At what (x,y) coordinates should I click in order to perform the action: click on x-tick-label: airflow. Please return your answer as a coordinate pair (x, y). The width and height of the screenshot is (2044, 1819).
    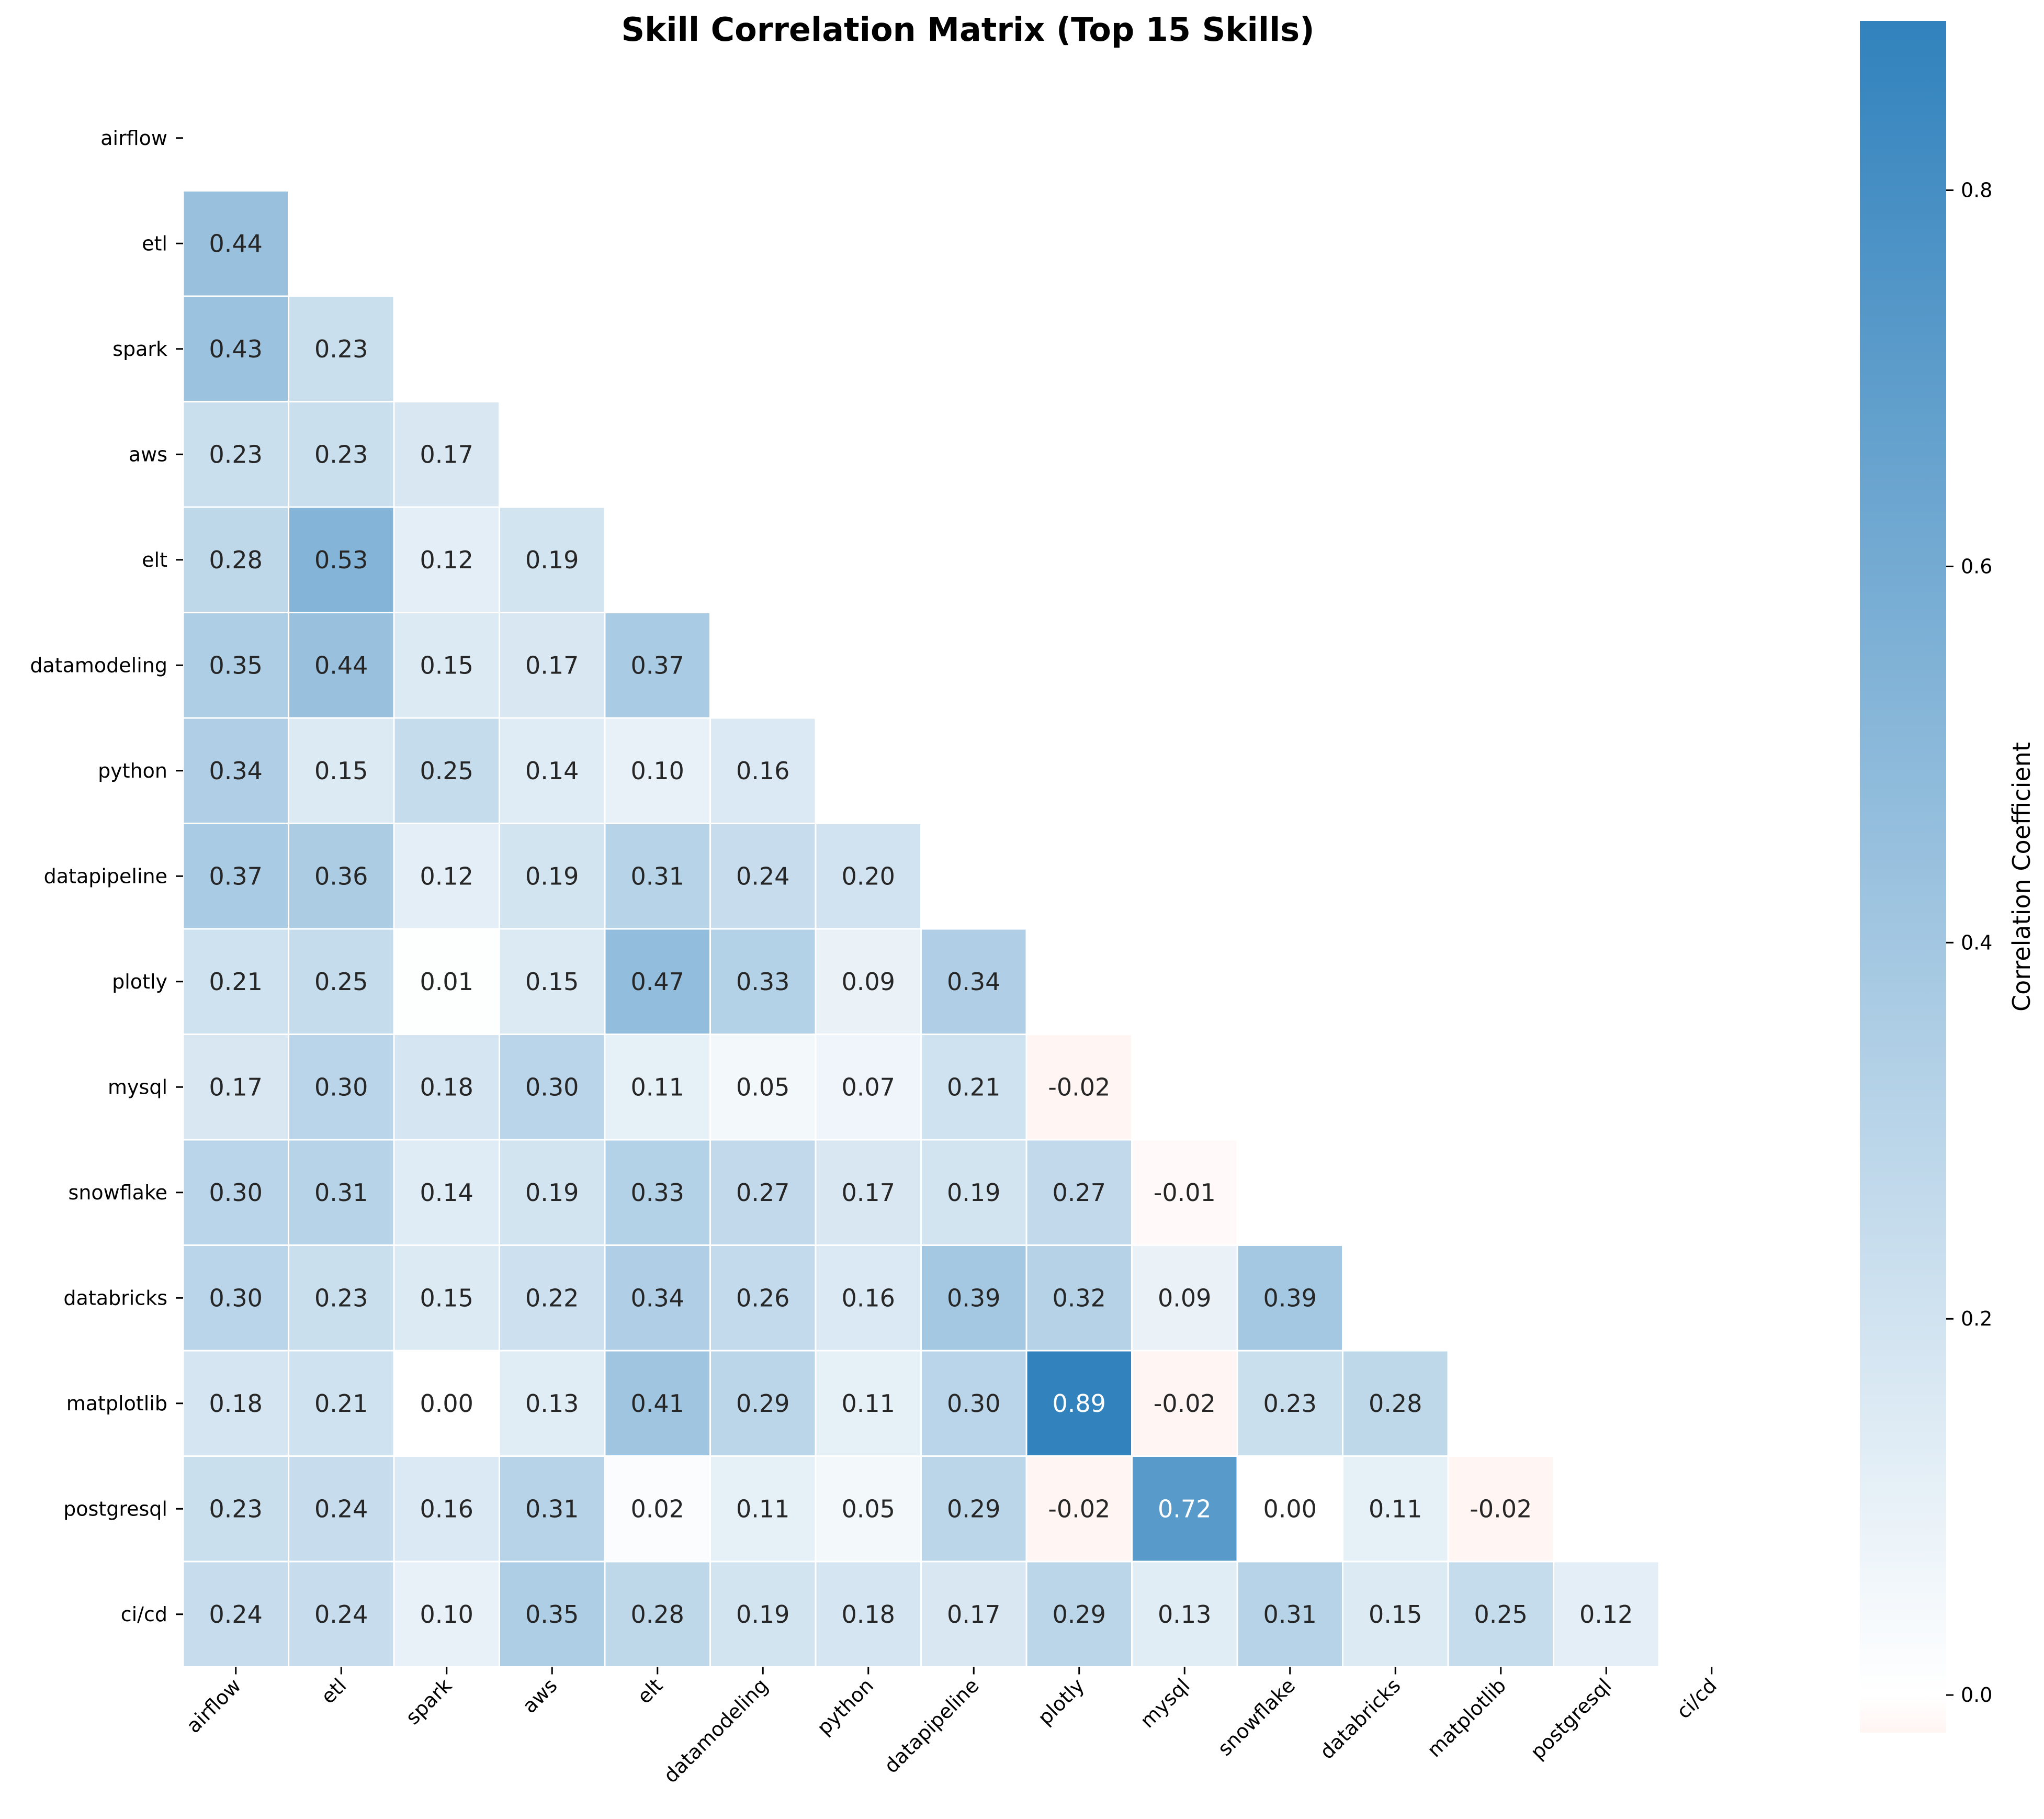
    Looking at the image, I should click on (213, 1705).